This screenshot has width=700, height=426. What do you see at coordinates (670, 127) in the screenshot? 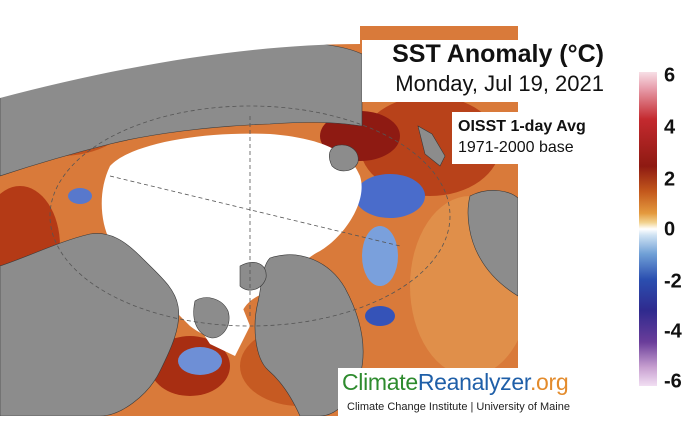
I see `colorbar-tick-4: 4` at bounding box center [670, 127].